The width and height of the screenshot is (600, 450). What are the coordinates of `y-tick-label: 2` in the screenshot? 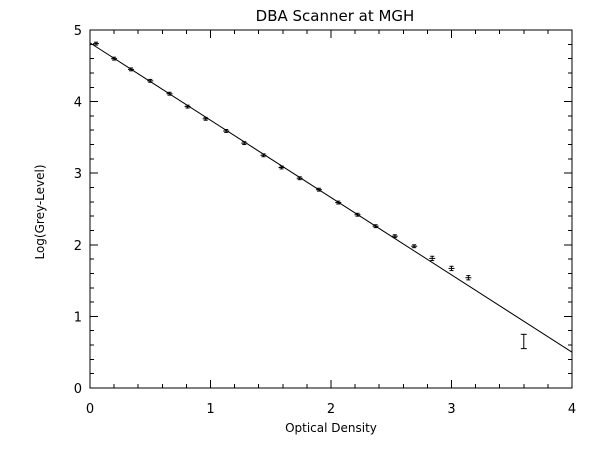 It's located at (78, 246).